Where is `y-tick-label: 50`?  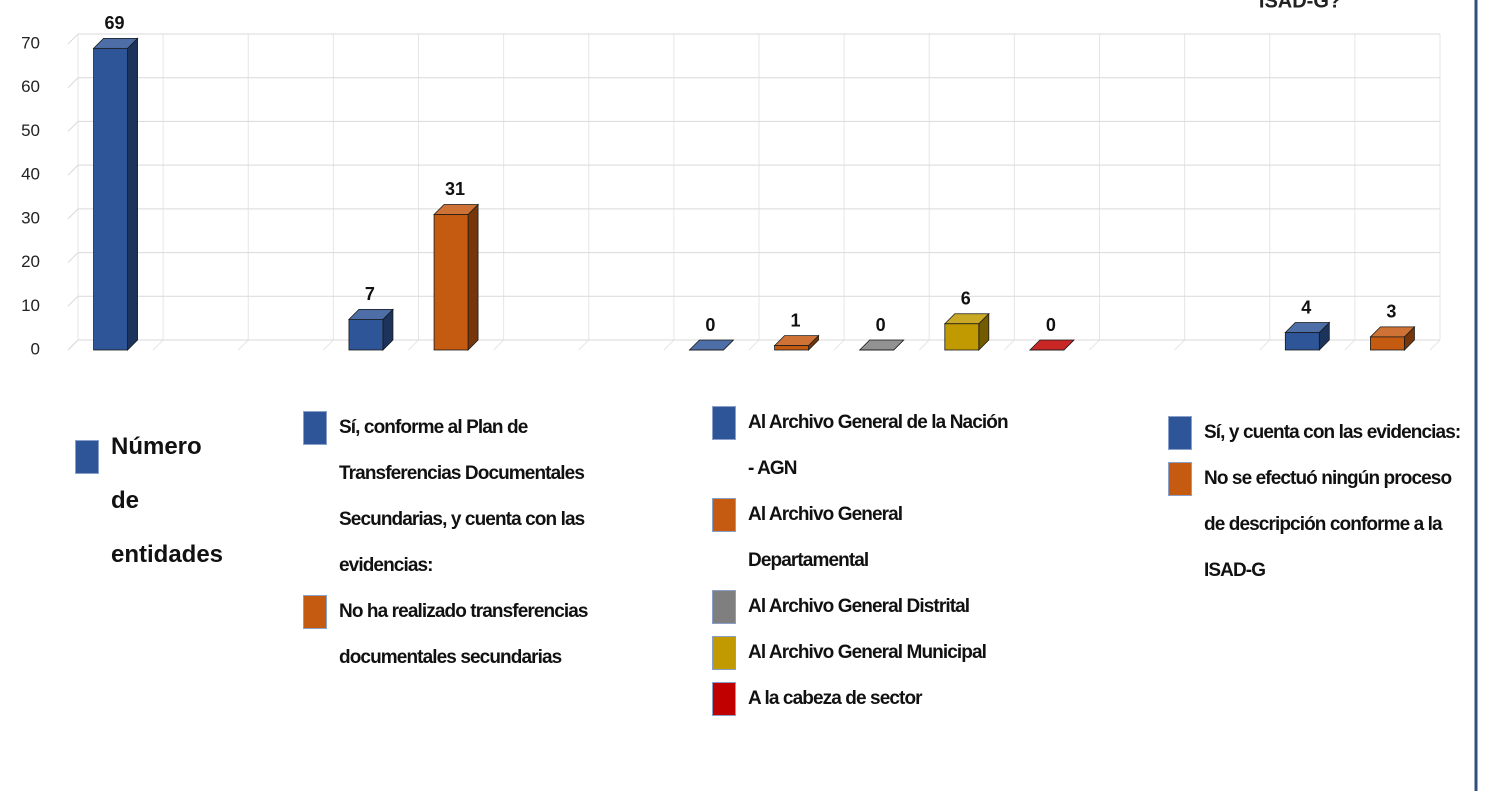
y-tick-label: 50 is located at coordinates (30, 130).